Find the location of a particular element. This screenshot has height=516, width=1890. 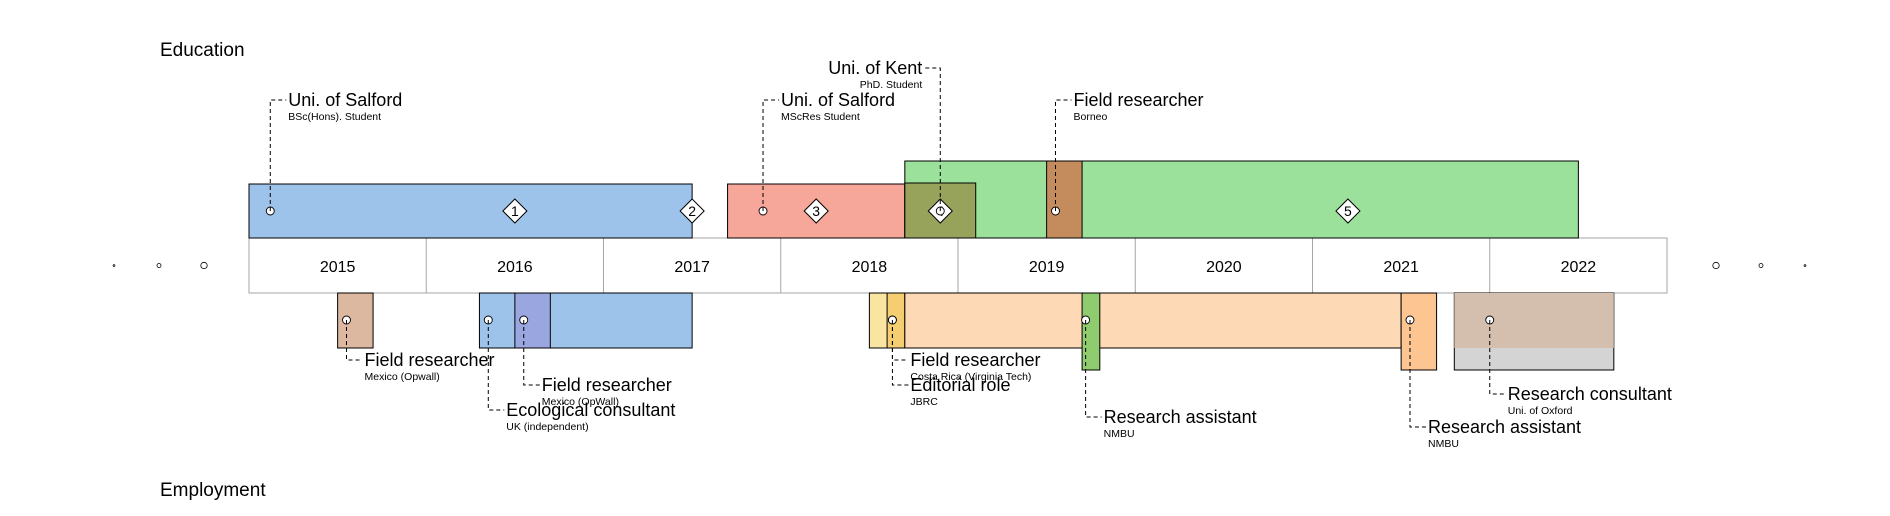

employment-section-title: Employment is located at coordinates (213, 490).